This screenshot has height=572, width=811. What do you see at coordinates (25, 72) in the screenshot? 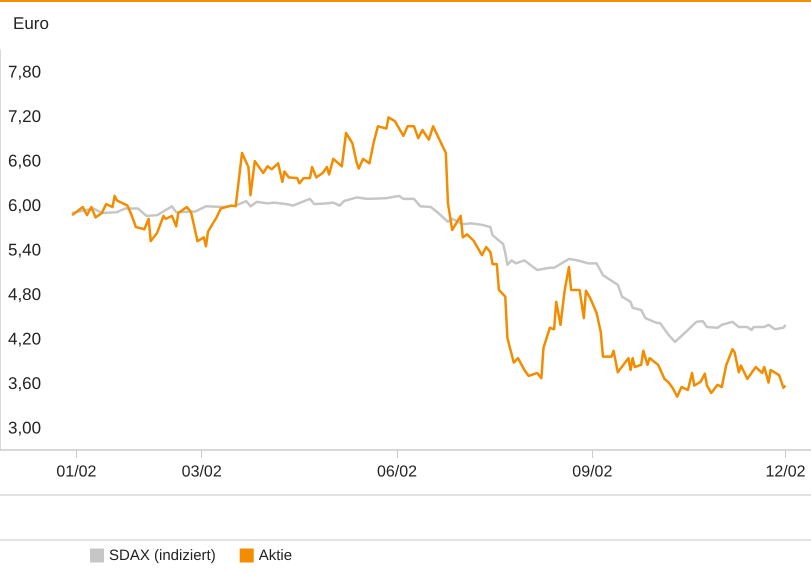
I see `y-tick-label: 7,80` at bounding box center [25, 72].